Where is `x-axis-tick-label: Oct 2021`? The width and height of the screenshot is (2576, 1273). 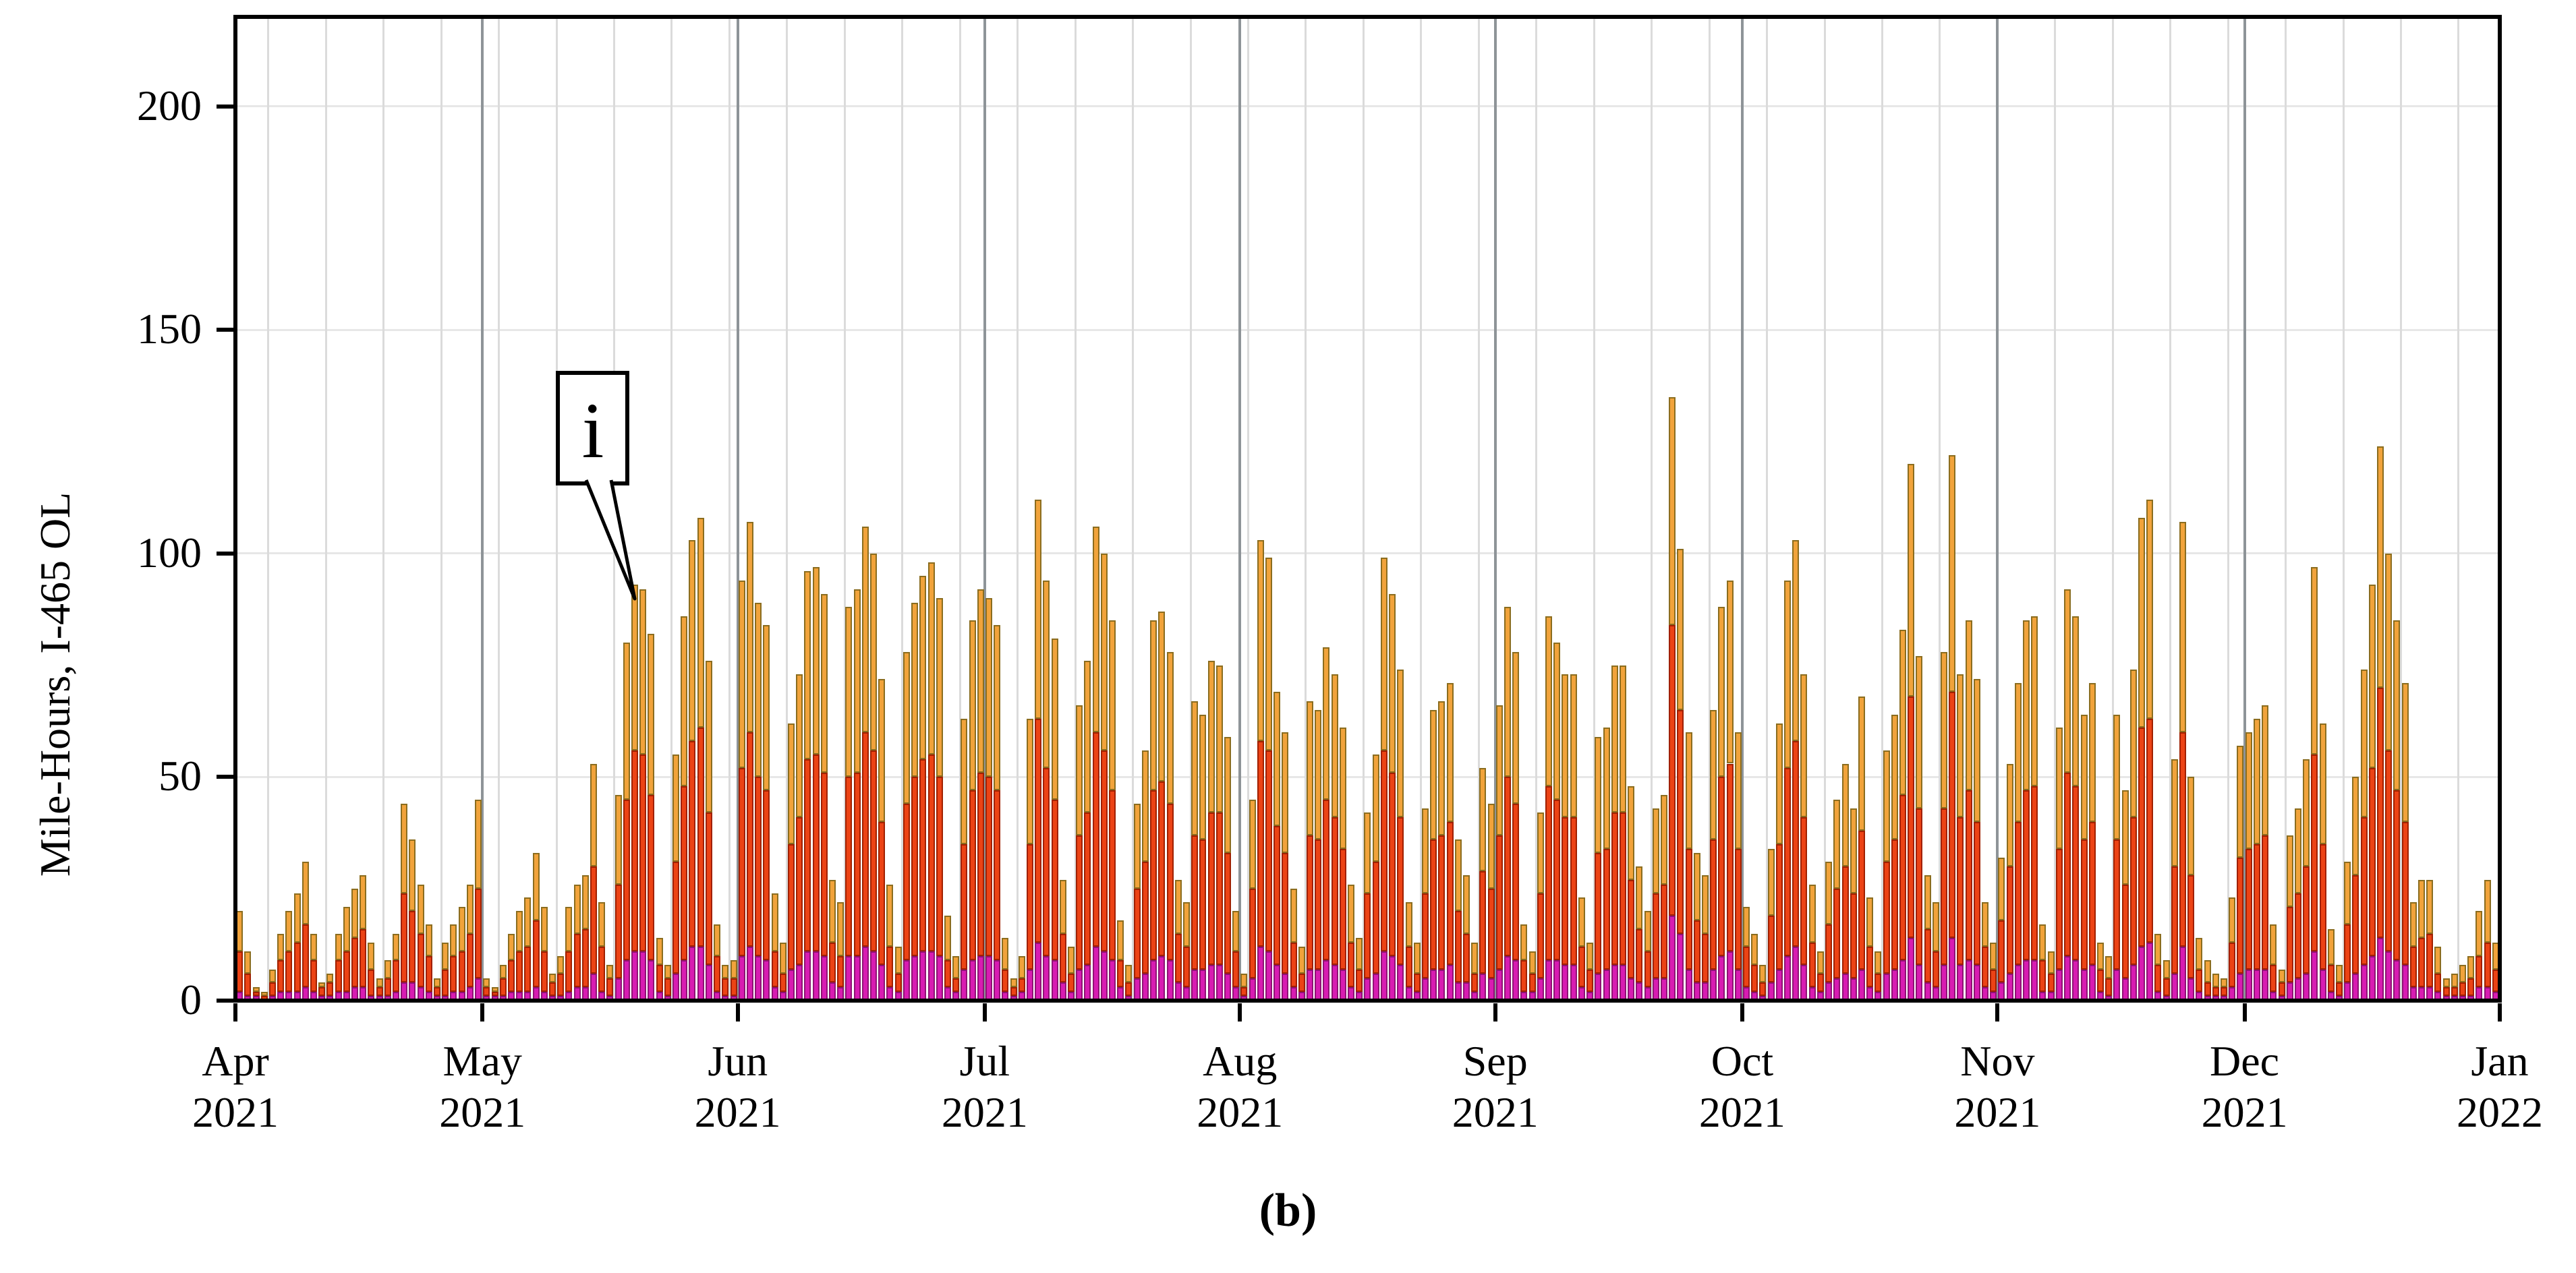 x-axis-tick-label: Oct 2021 is located at coordinates (1742, 1087).